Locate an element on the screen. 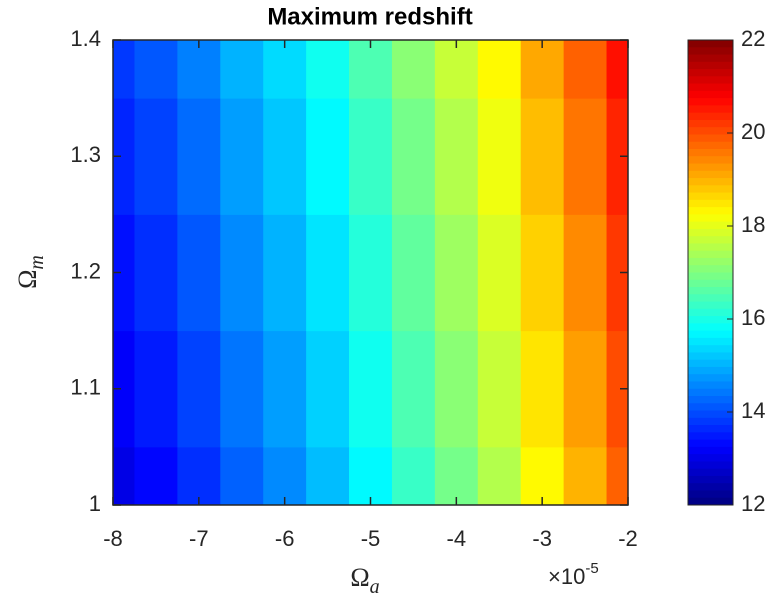  y-axis-label: Ωm is located at coordinates (30, 272).